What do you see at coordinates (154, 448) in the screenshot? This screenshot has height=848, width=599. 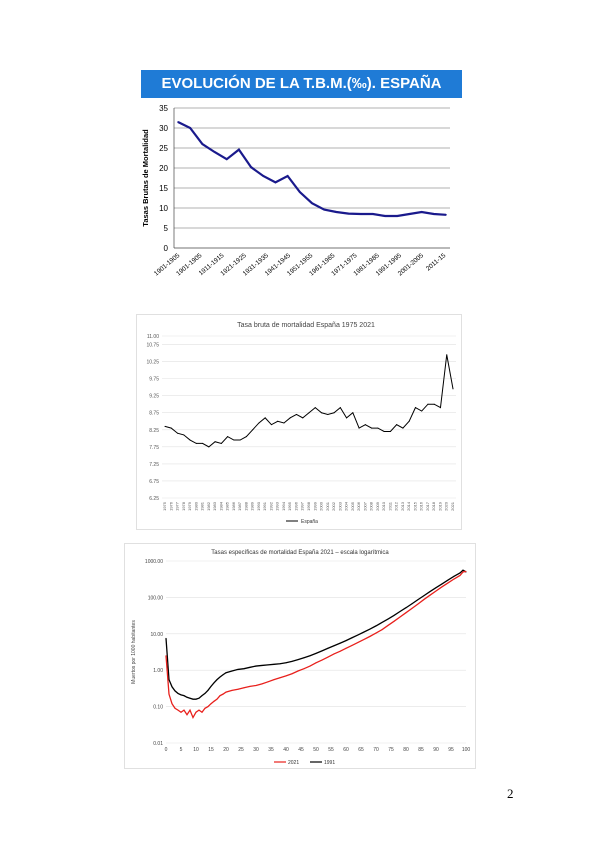 I see `chart2-y-tick: 7.75` at bounding box center [154, 448].